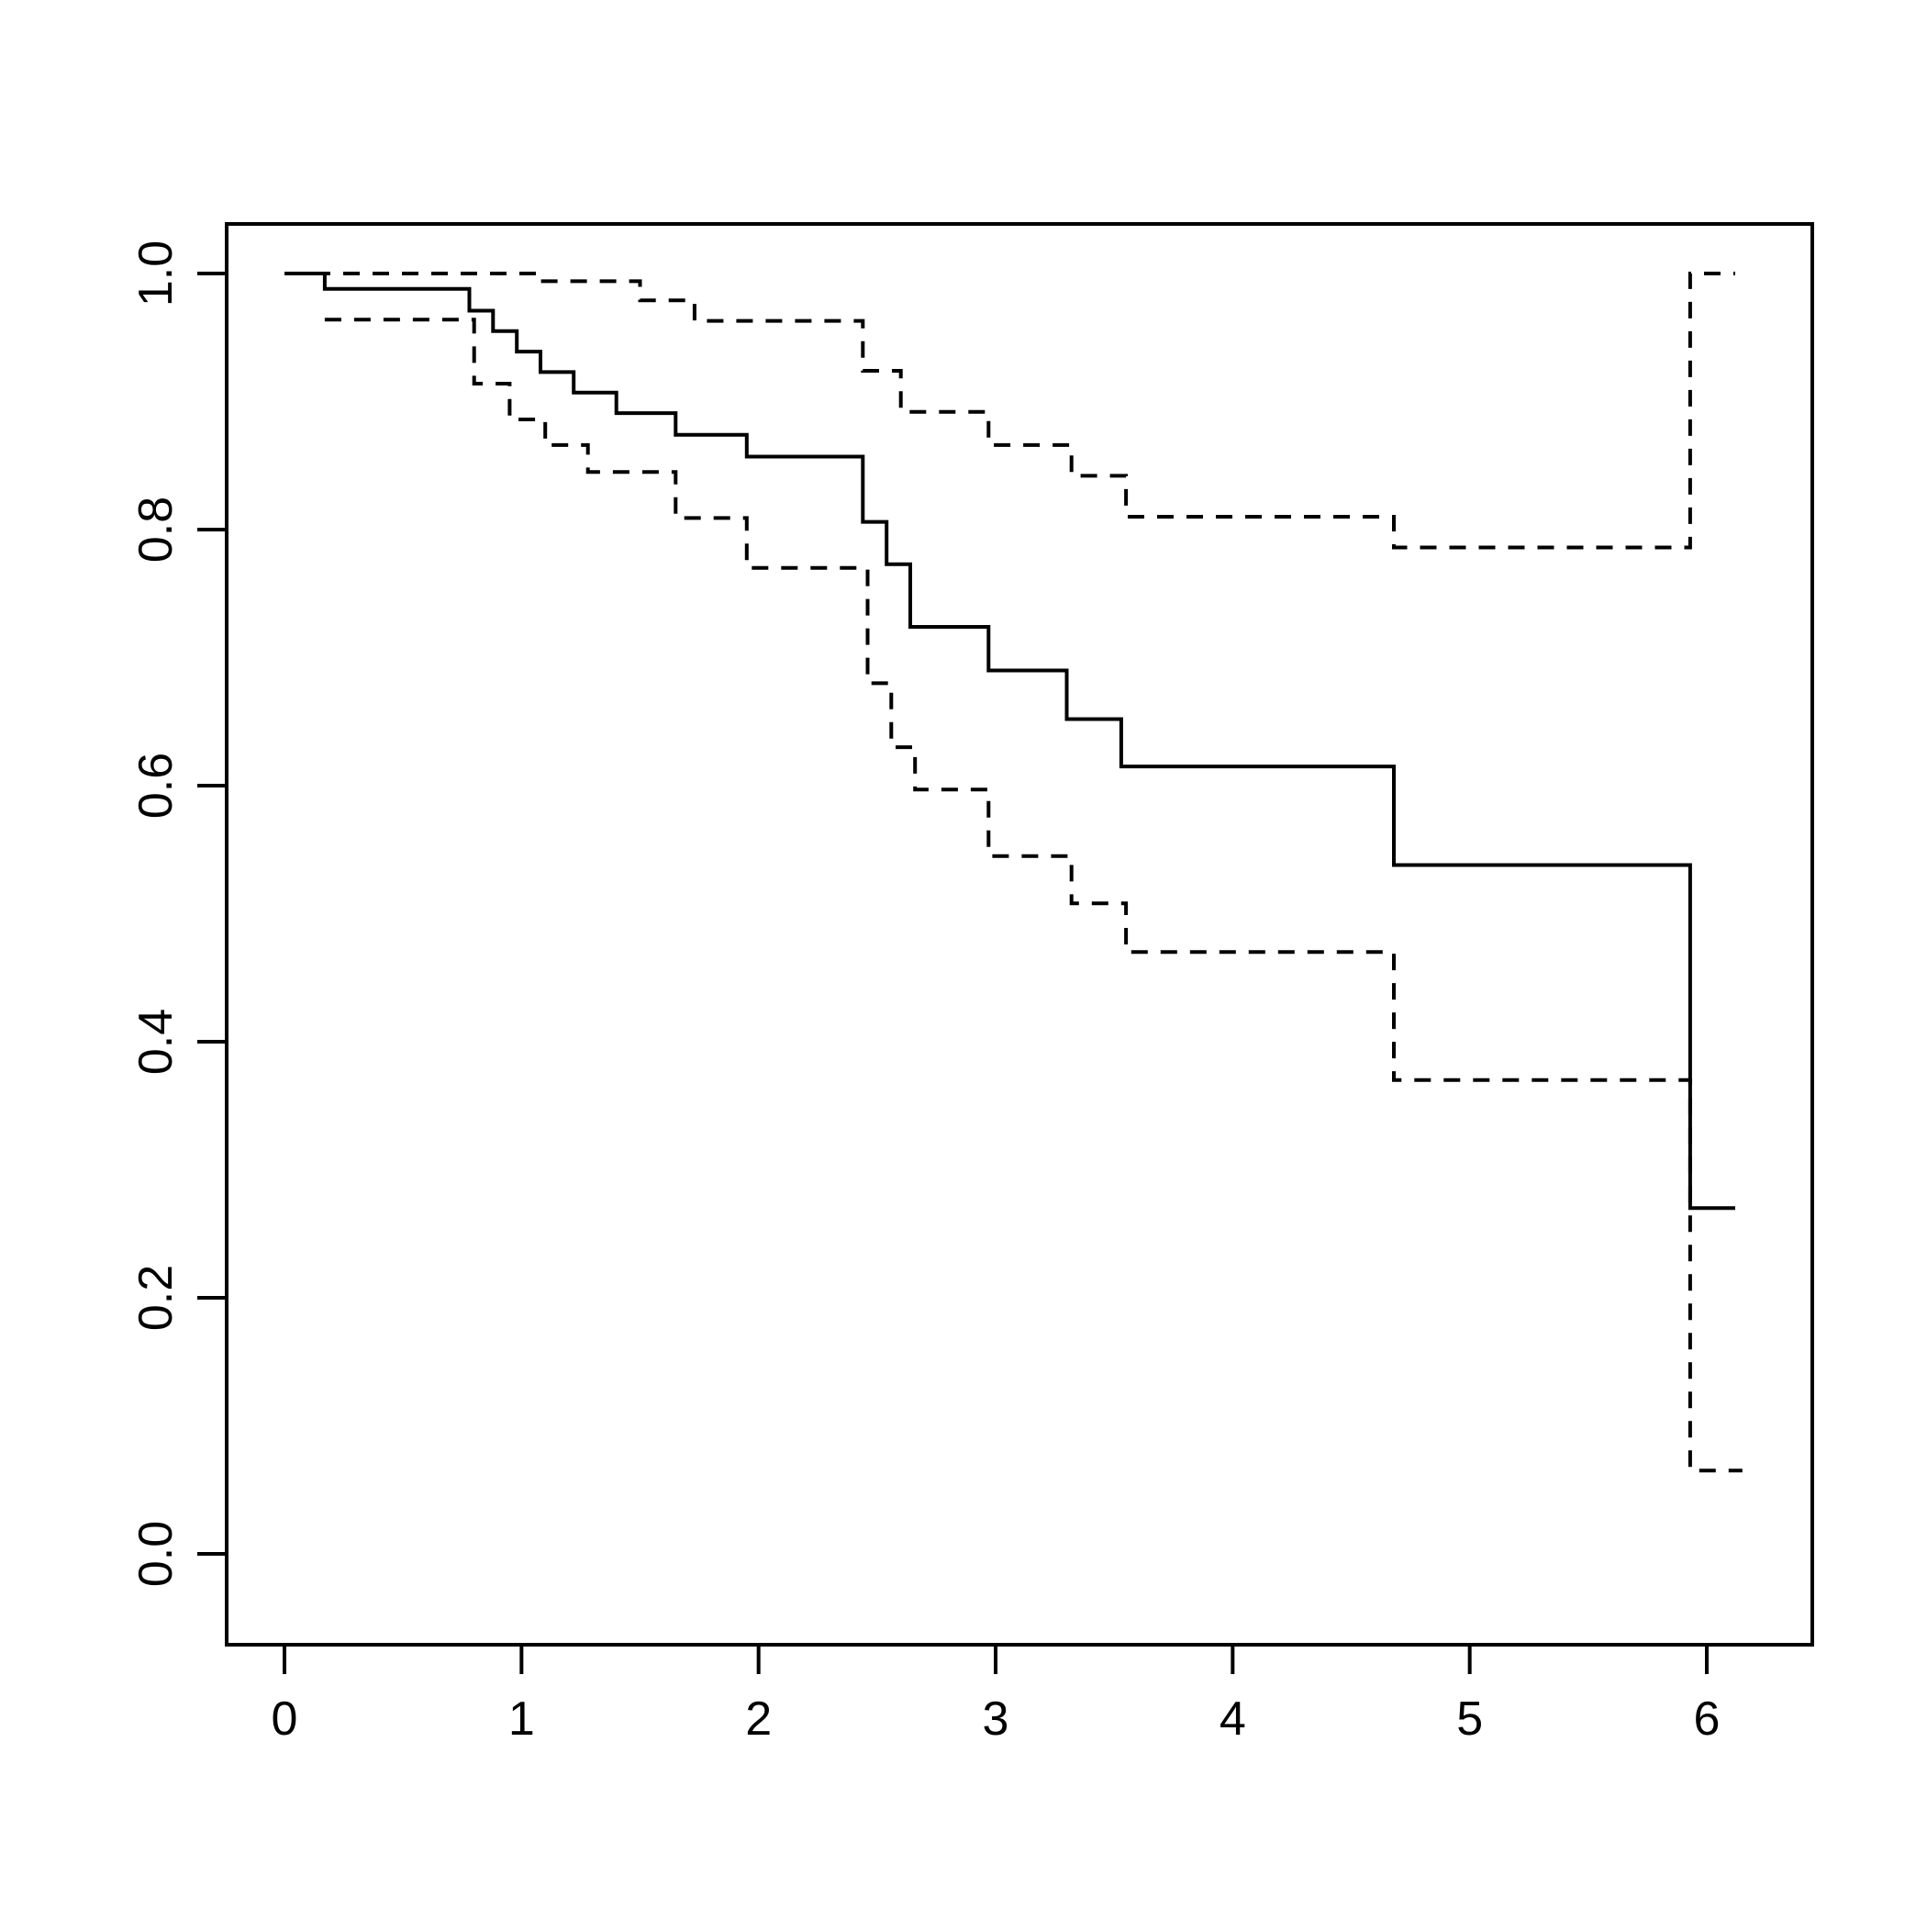  I want to click on y-axis-tick-label: 0.4, so click(156, 1042).